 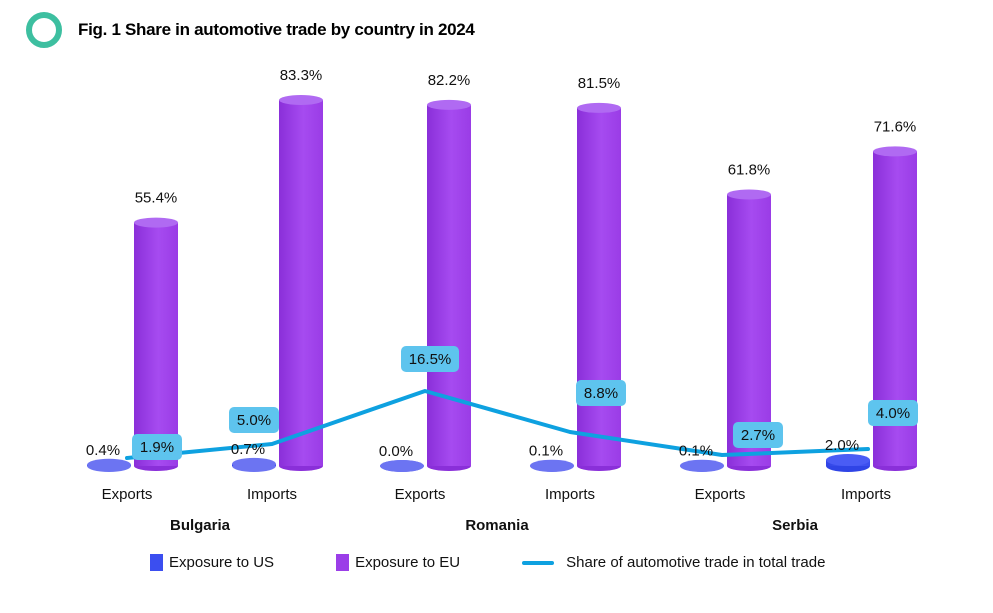 I want to click on line-value-label: 2.7%, so click(x=758, y=435).